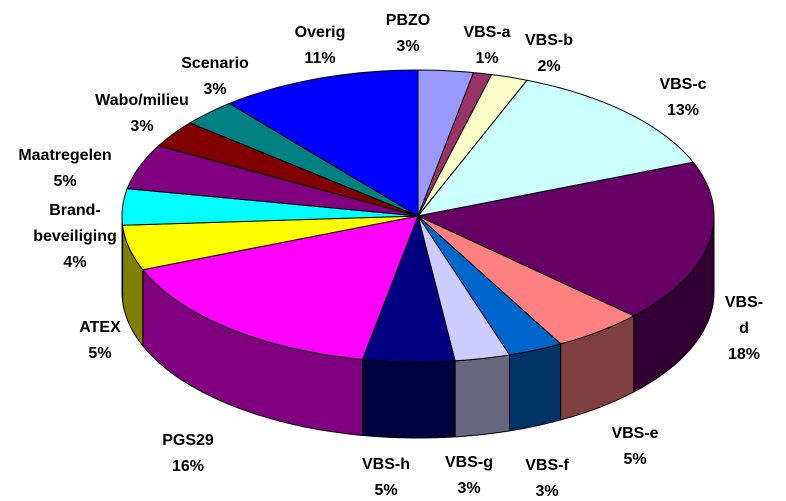 Image resolution: width=786 pixels, height=501 pixels. What do you see at coordinates (320, 46) in the screenshot?
I see `slice-label: Overig 11%` at bounding box center [320, 46].